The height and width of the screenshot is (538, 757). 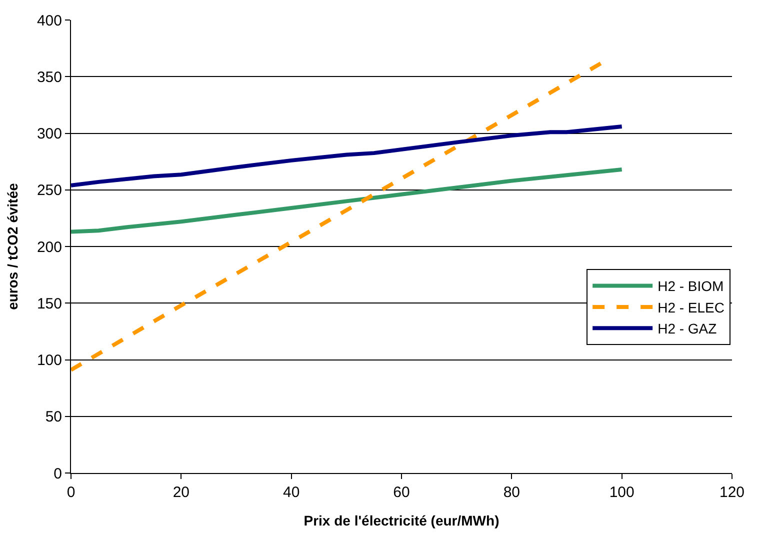 I want to click on x-tick-label: 60, so click(x=401, y=492).